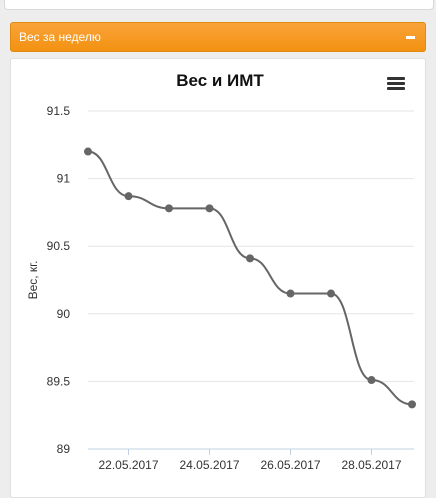 The image size is (436, 498). What do you see at coordinates (59, 246) in the screenshot?
I see `y-tick-label: 90.5` at bounding box center [59, 246].